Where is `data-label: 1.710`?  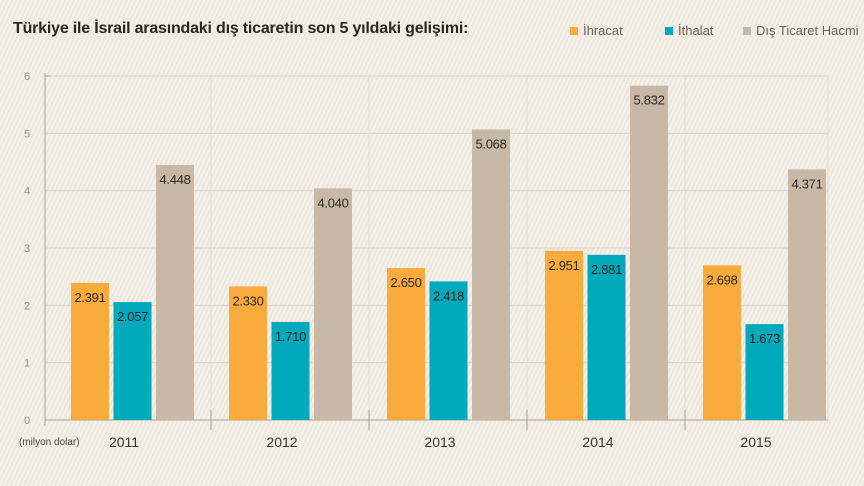 data-label: 1.710 is located at coordinates (290, 336).